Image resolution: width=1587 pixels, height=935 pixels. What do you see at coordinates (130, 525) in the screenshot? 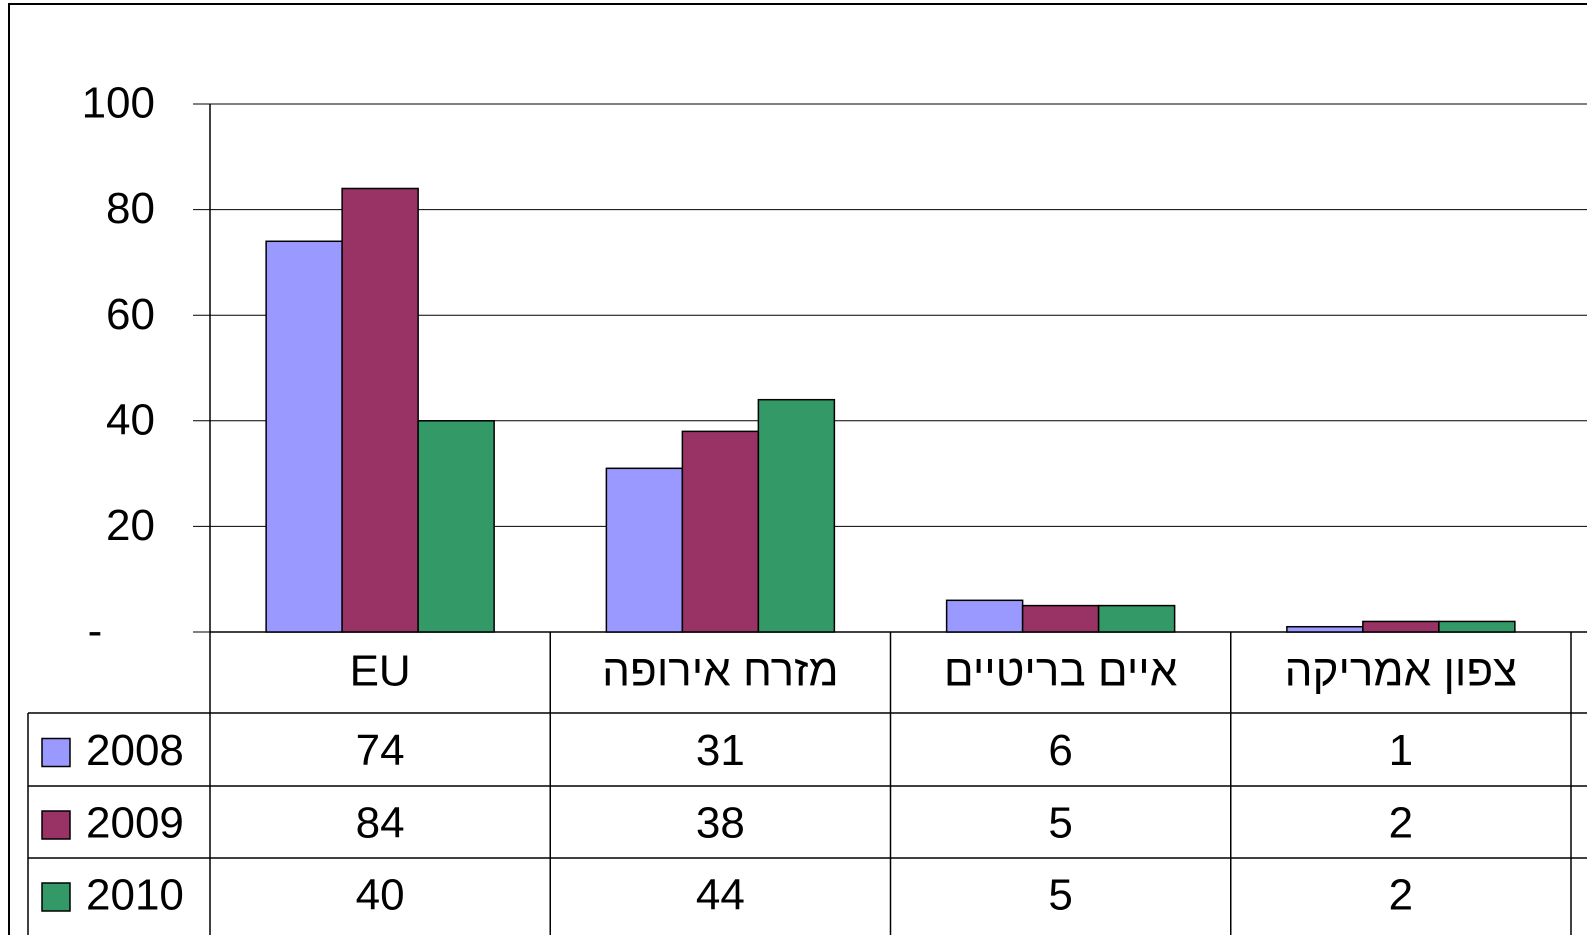
I see `y-tick-label: 20` at bounding box center [130, 525].